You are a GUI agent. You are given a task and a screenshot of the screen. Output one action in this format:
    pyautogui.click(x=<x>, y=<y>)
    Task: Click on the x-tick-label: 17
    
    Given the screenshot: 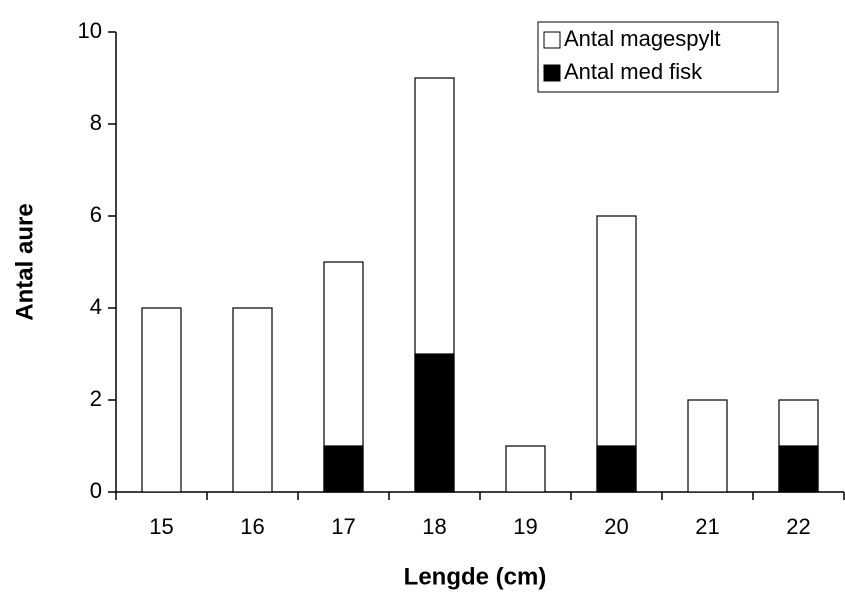 What is the action you would take?
    pyautogui.click(x=343, y=526)
    